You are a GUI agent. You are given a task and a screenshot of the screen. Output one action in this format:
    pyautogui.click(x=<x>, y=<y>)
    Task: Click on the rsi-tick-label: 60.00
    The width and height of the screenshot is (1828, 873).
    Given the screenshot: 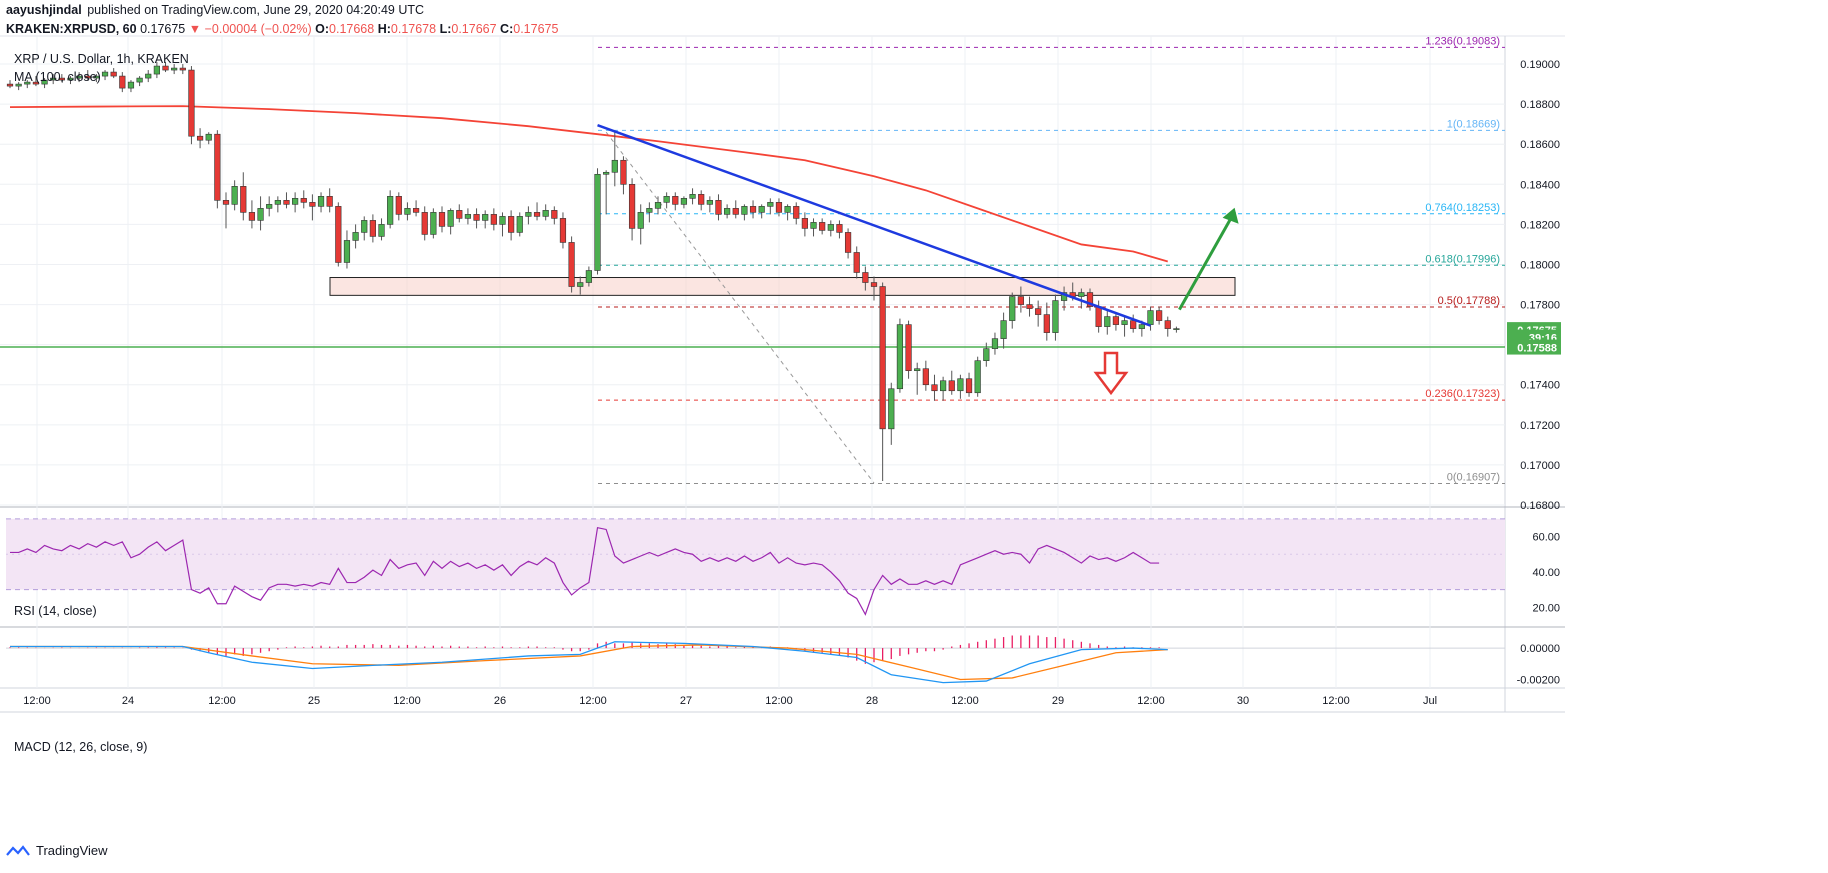 What is the action you would take?
    pyautogui.click(x=1546, y=538)
    